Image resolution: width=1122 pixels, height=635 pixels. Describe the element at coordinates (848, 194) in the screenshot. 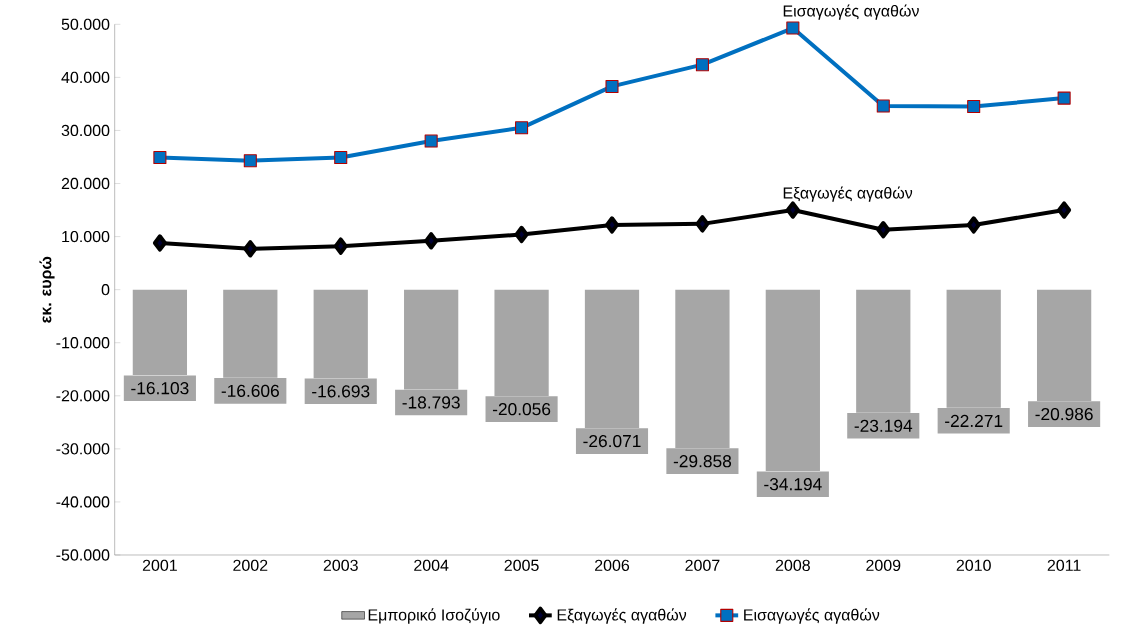

I see `annotation: Εξαγωγές αγαθών` at that location.